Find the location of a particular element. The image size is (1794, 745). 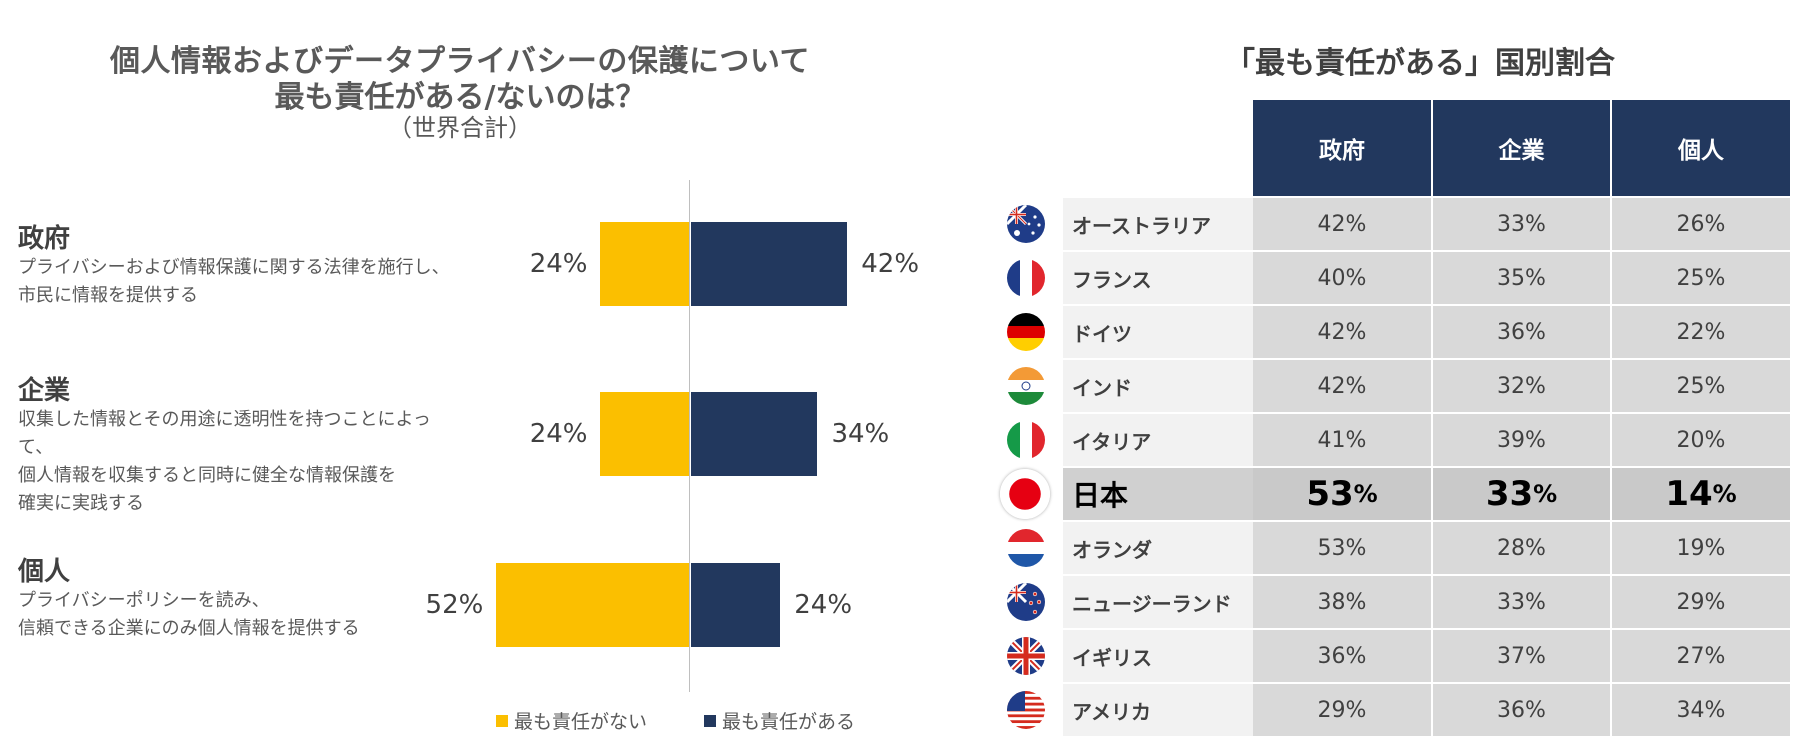

cell-value: 14 is located at coordinates (1689, 494).